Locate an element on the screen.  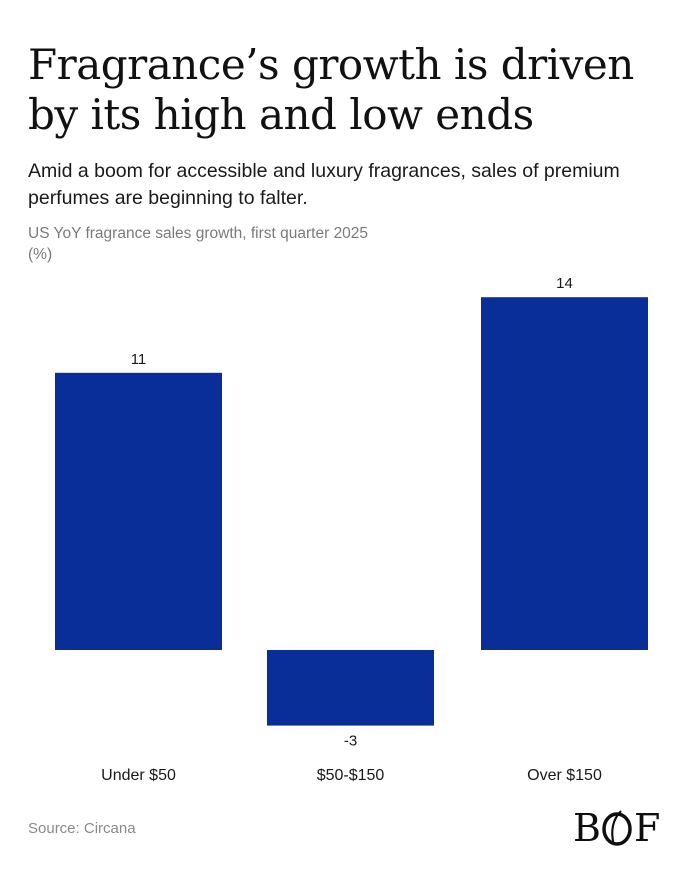
category-label-2: Over $150 is located at coordinates (564, 775).